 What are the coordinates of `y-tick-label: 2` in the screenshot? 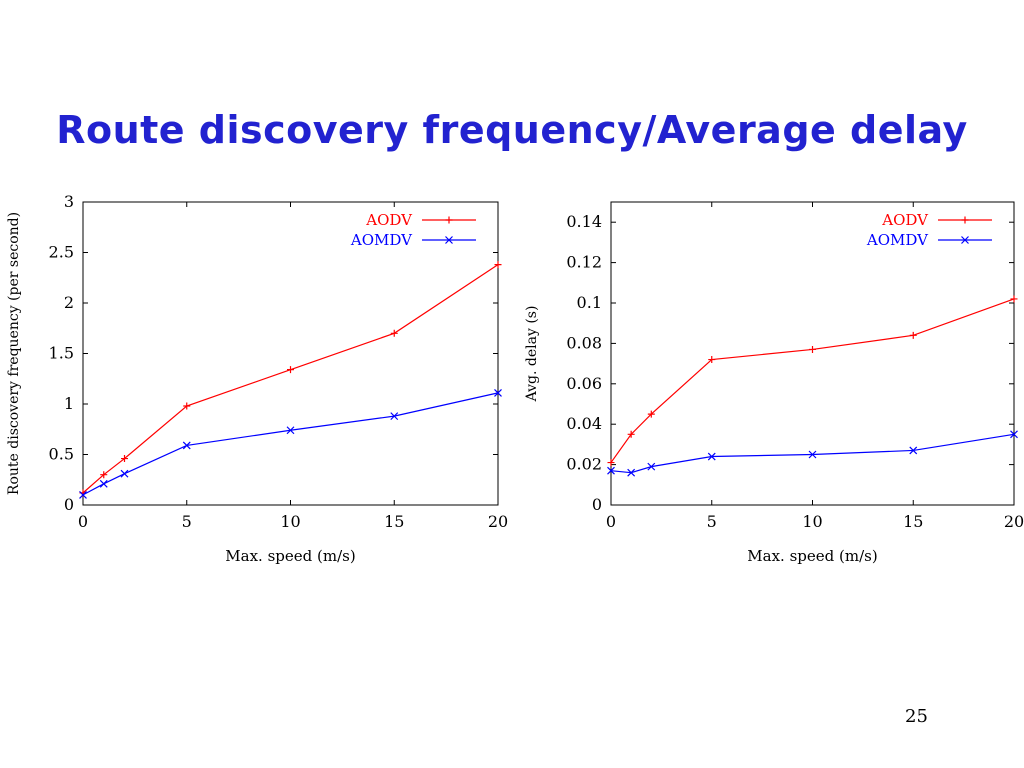 It's located at (69, 302).